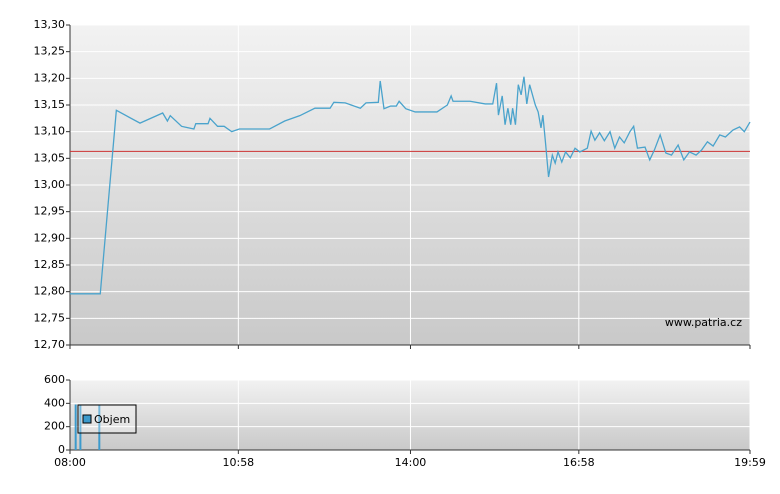 This screenshot has width=780, height=494. I want to click on y-tick-label: 13,20, so click(50, 77).